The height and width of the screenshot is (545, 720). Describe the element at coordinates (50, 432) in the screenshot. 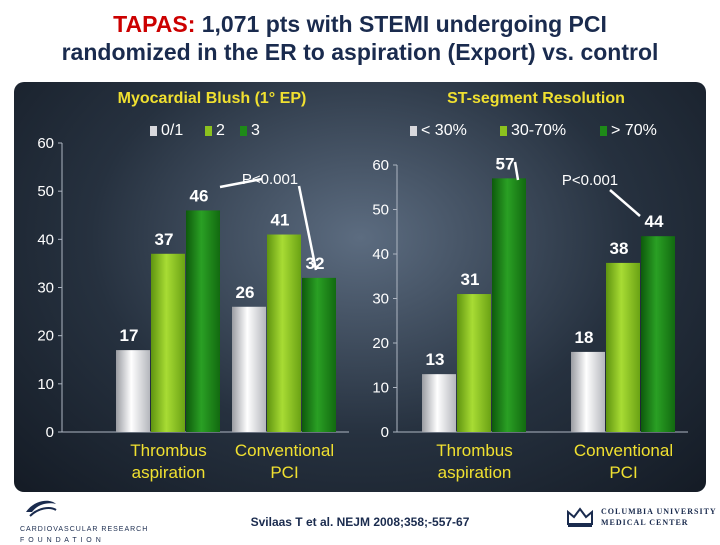

I see `chart-0-ytick-label-0: 0` at that location.